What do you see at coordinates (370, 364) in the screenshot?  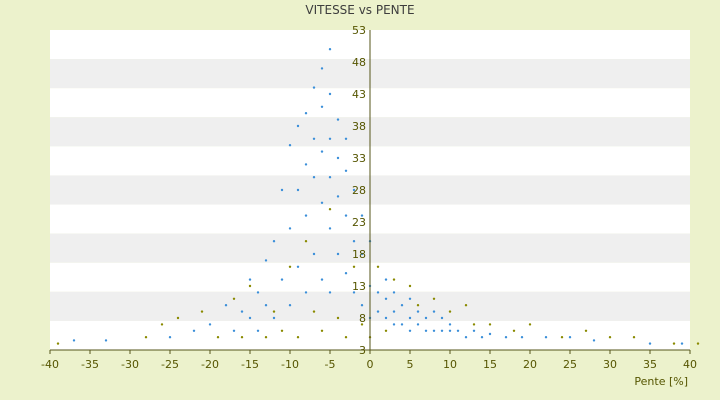 I see `x-tick-label: 0` at bounding box center [370, 364].